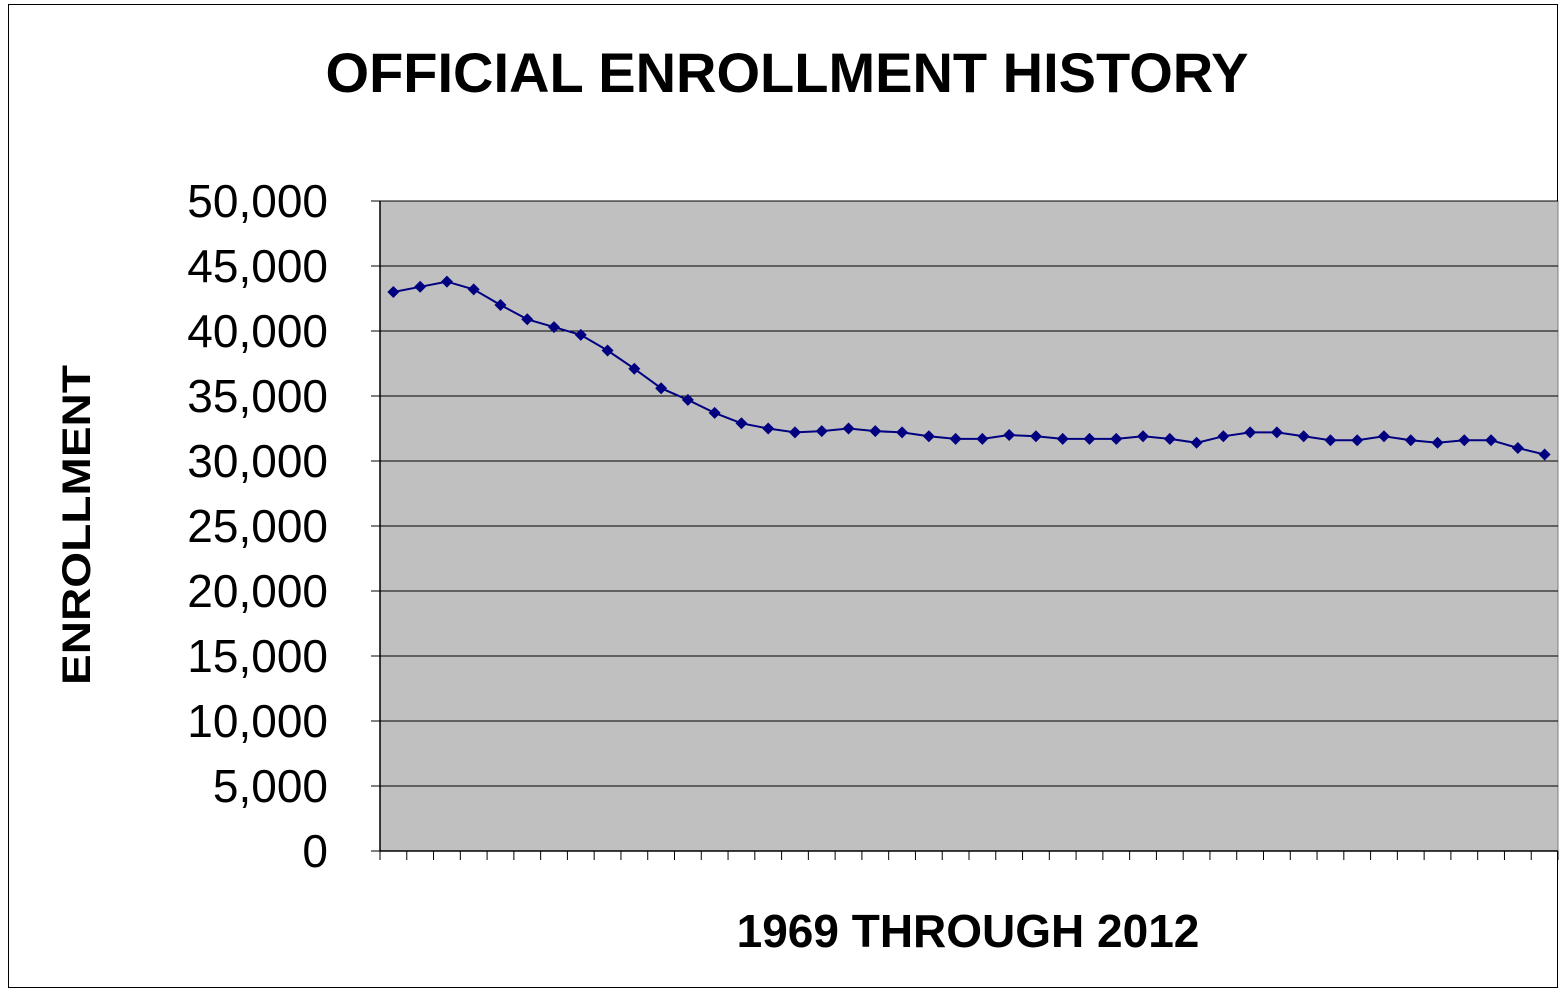 This screenshot has width=1564, height=994. What do you see at coordinates (257, 656) in the screenshot?
I see `y-tick-label: 15,000` at bounding box center [257, 656].